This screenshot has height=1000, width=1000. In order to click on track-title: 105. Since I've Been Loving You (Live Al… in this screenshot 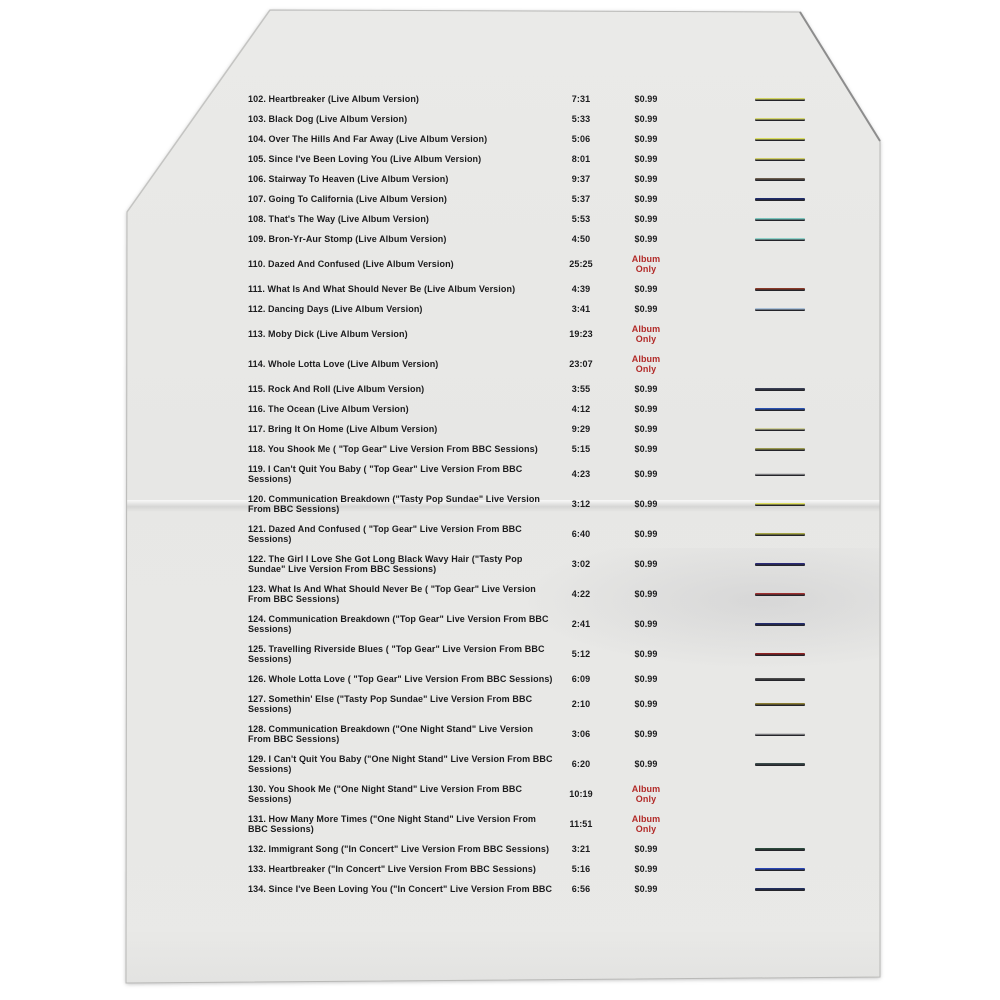, I will do `click(365, 159)`.